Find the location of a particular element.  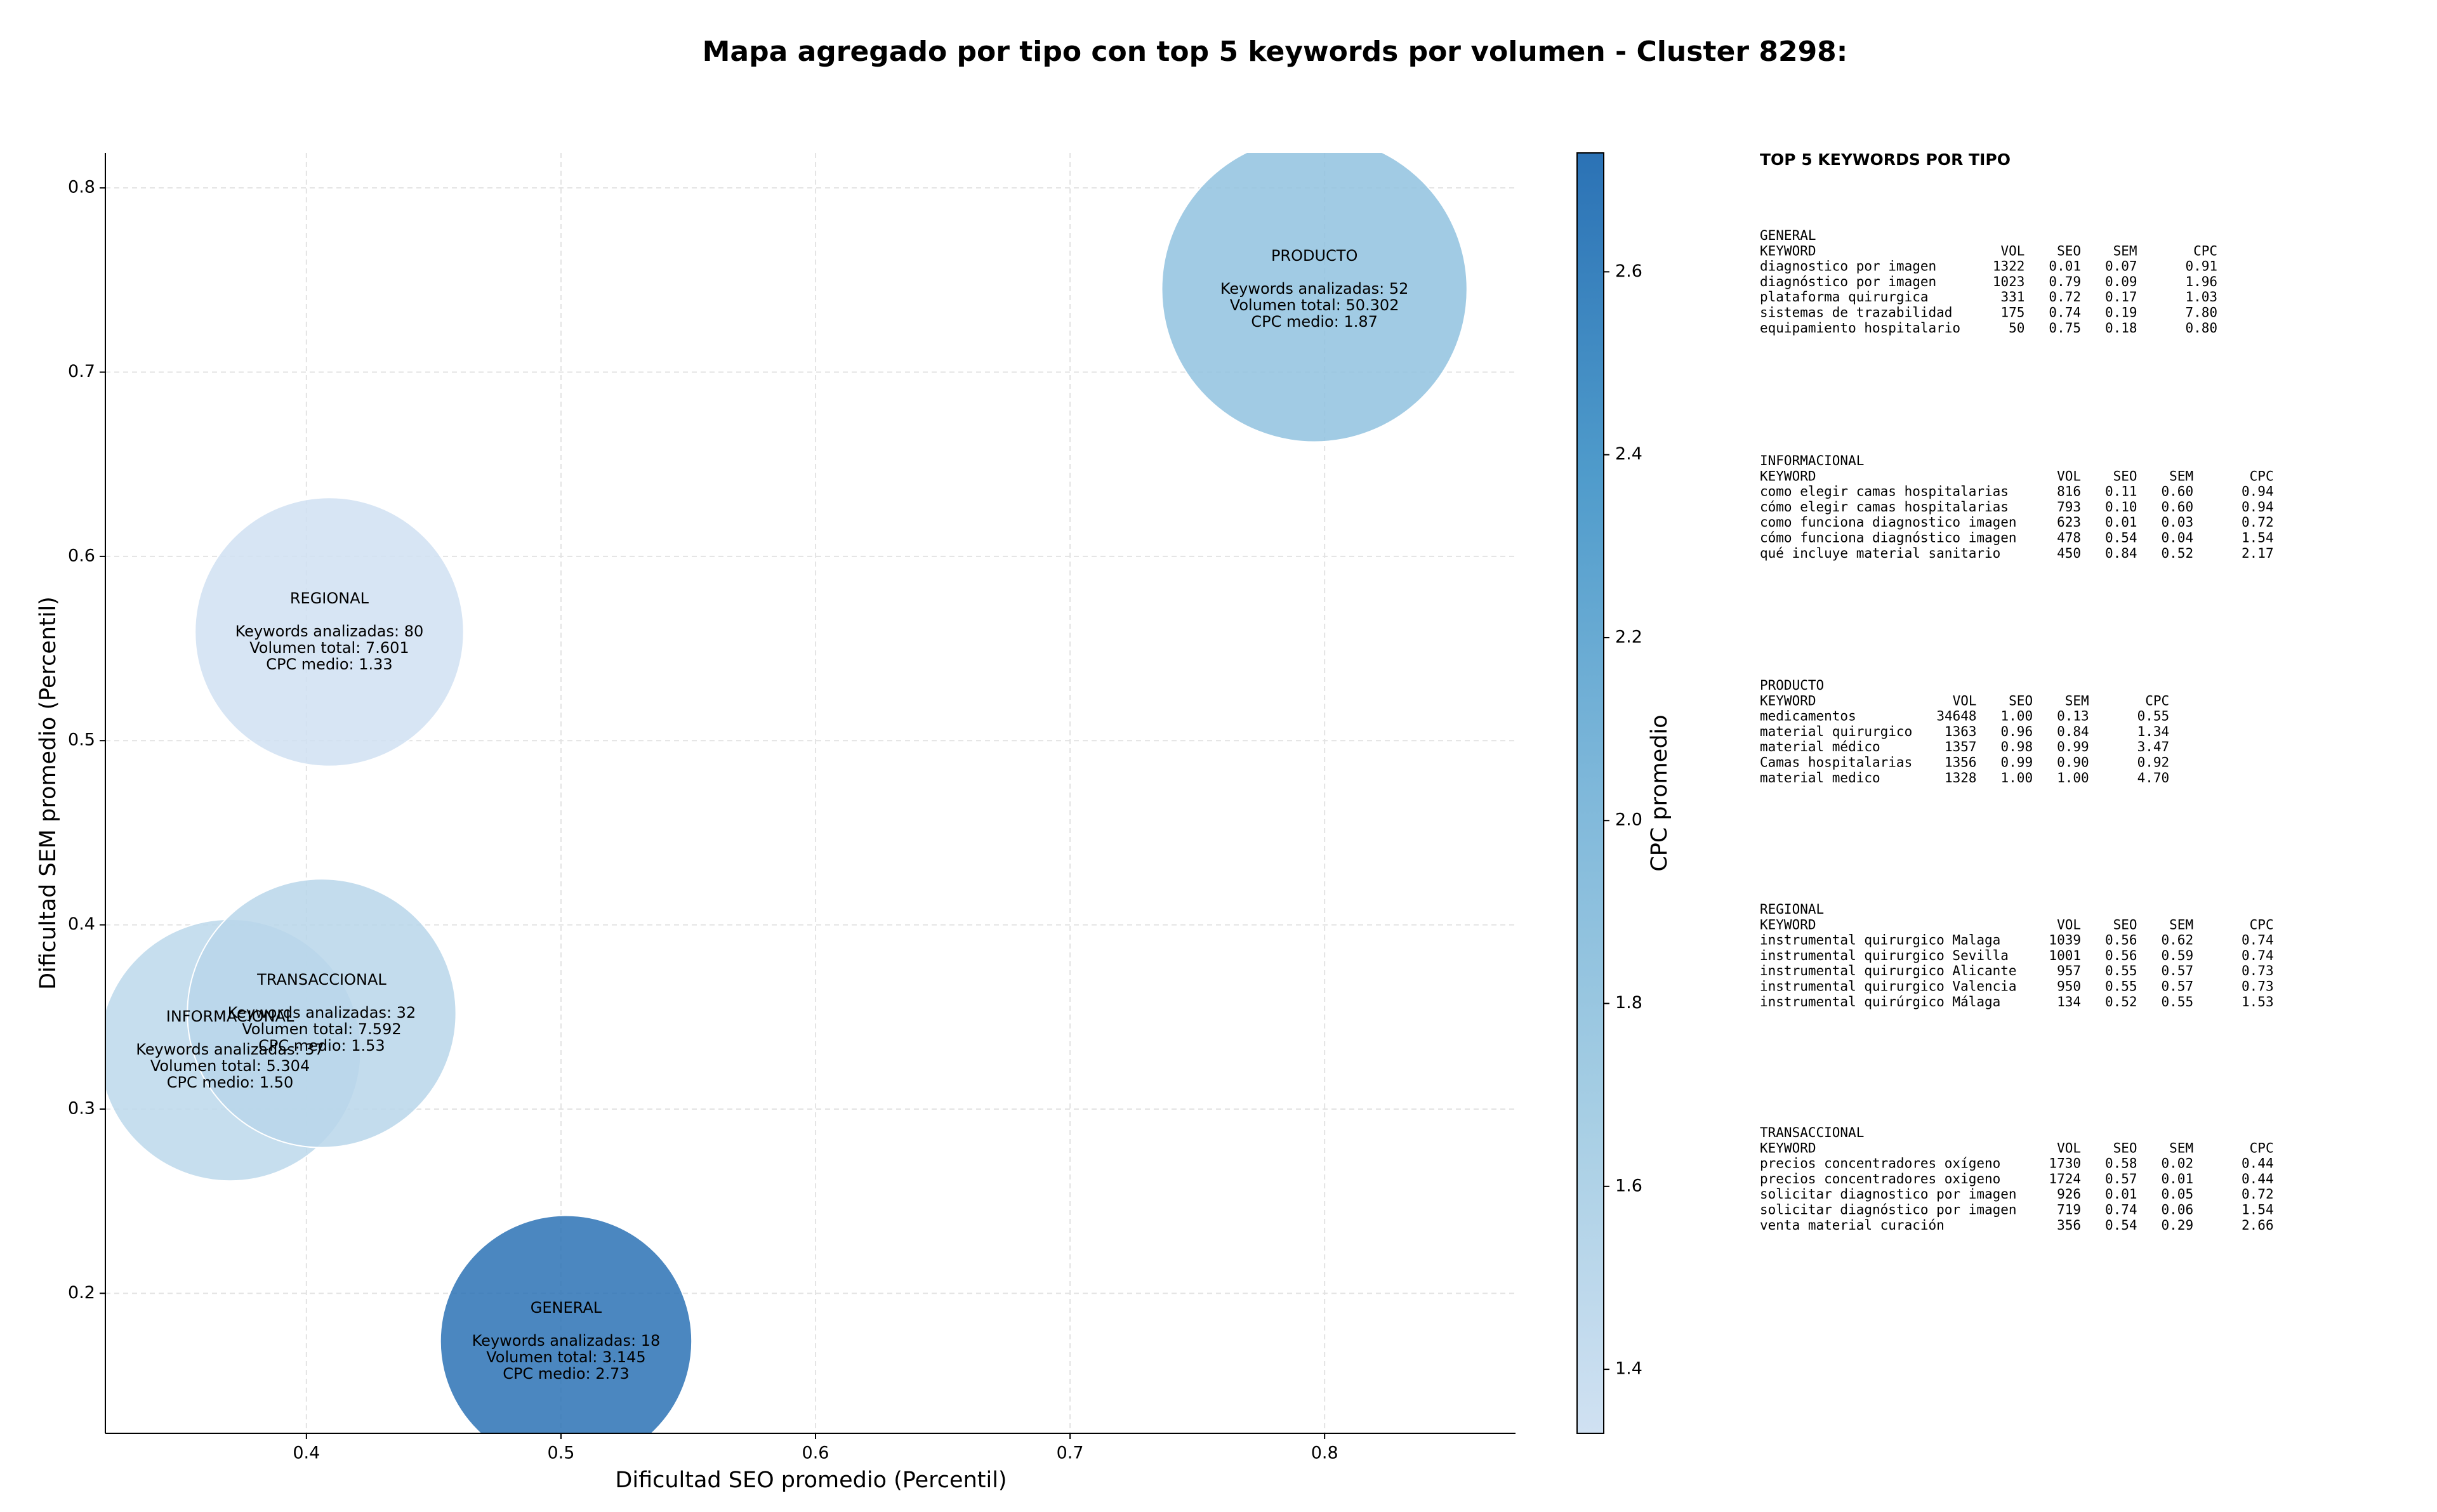

keyword: como elegir camas hospitalarias is located at coordinates (1884, 492).